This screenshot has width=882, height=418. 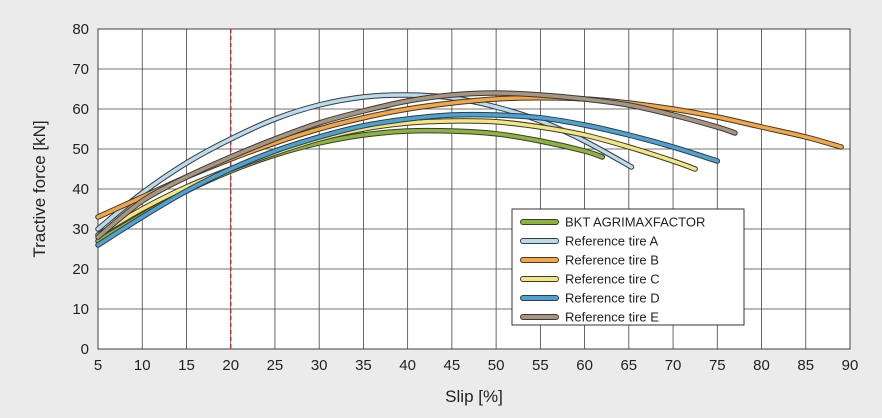 I want to click on y-tick-labels: 0 10 20 30 40 50 60 70 80, so click(x=80, y=189).